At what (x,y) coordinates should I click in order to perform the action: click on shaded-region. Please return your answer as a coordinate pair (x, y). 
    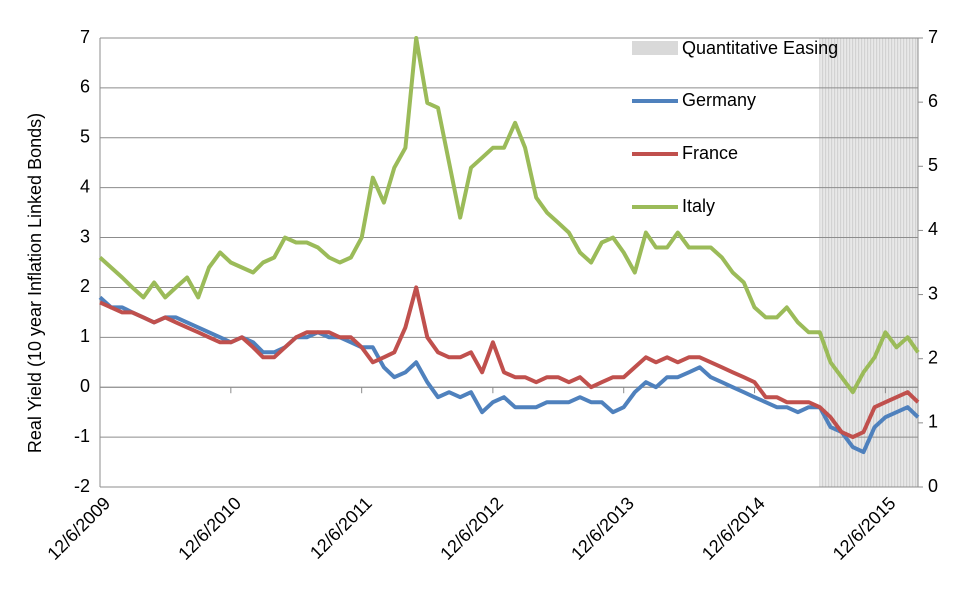
    Looking at the image, I should click on (868, 262).